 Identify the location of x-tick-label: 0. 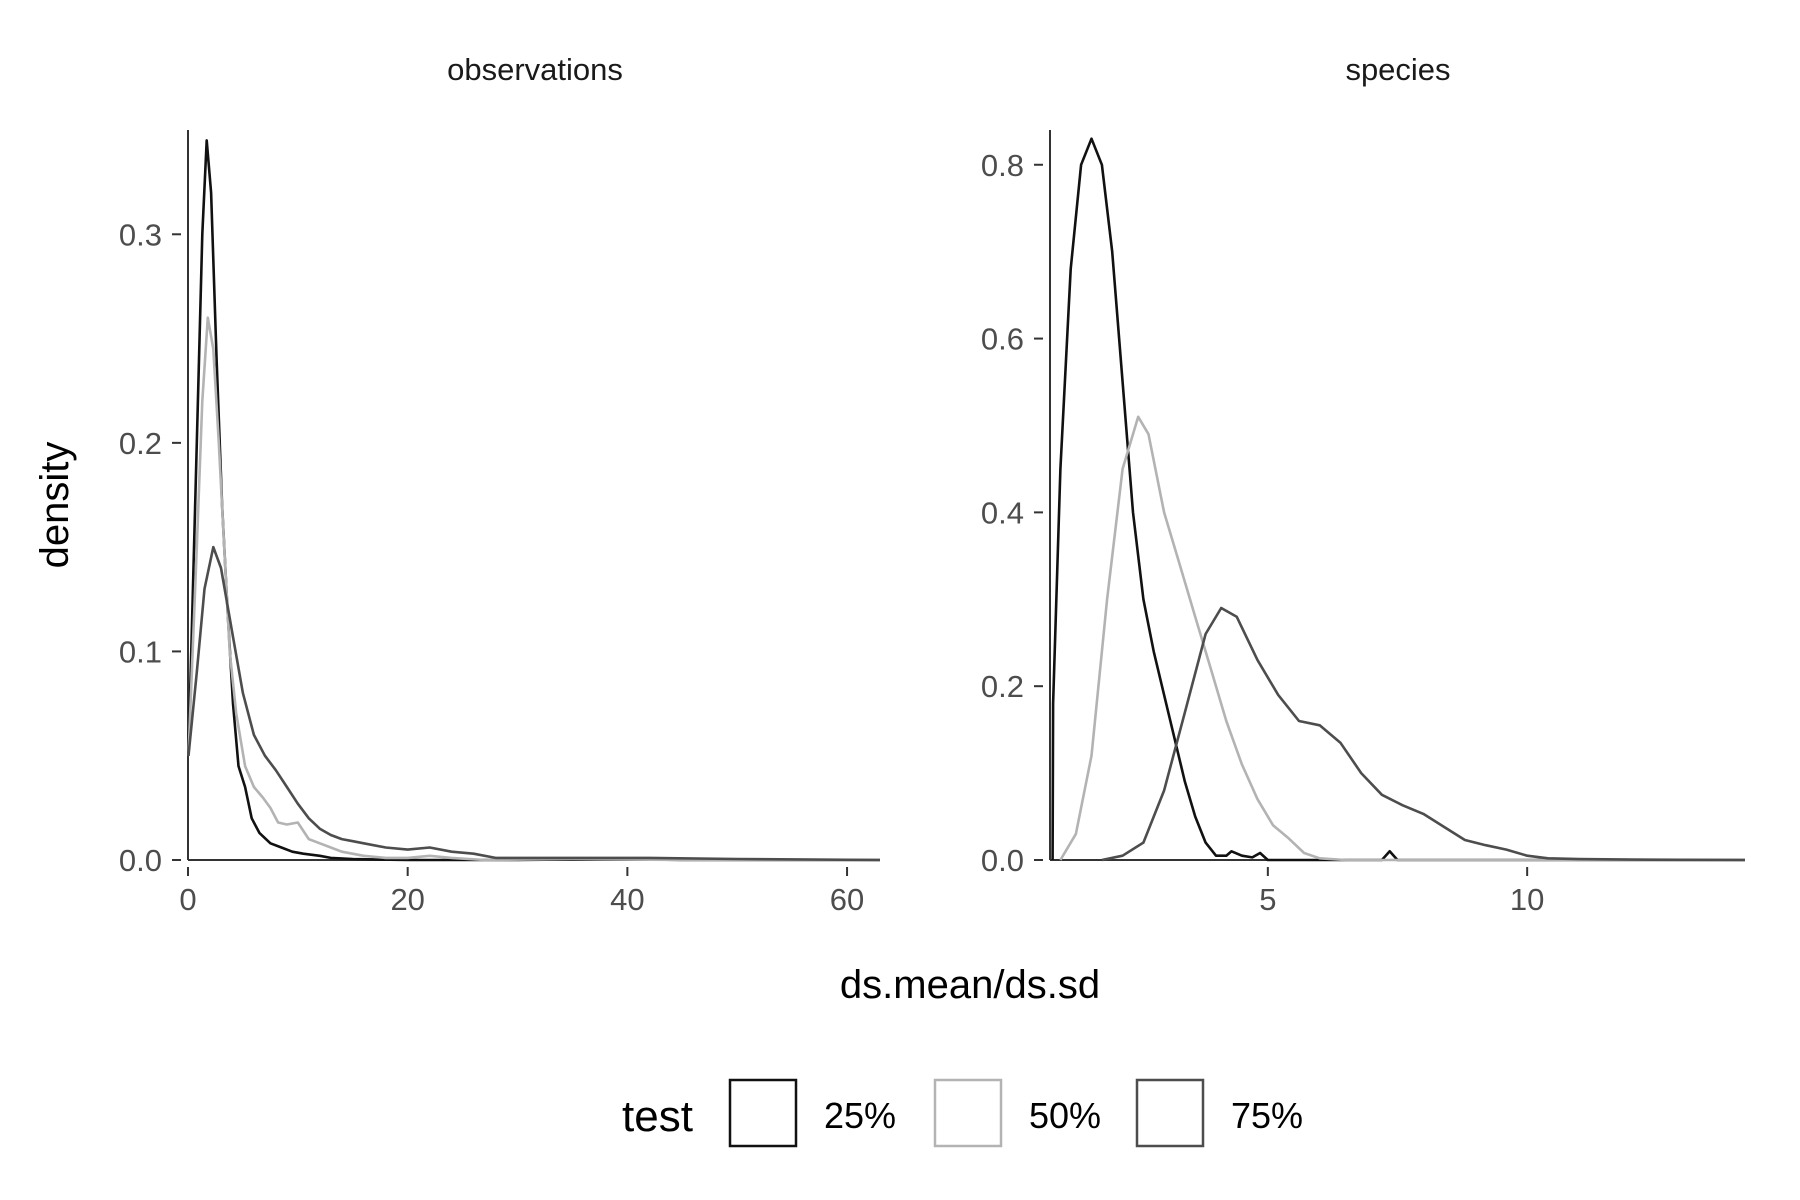
(187, 899).